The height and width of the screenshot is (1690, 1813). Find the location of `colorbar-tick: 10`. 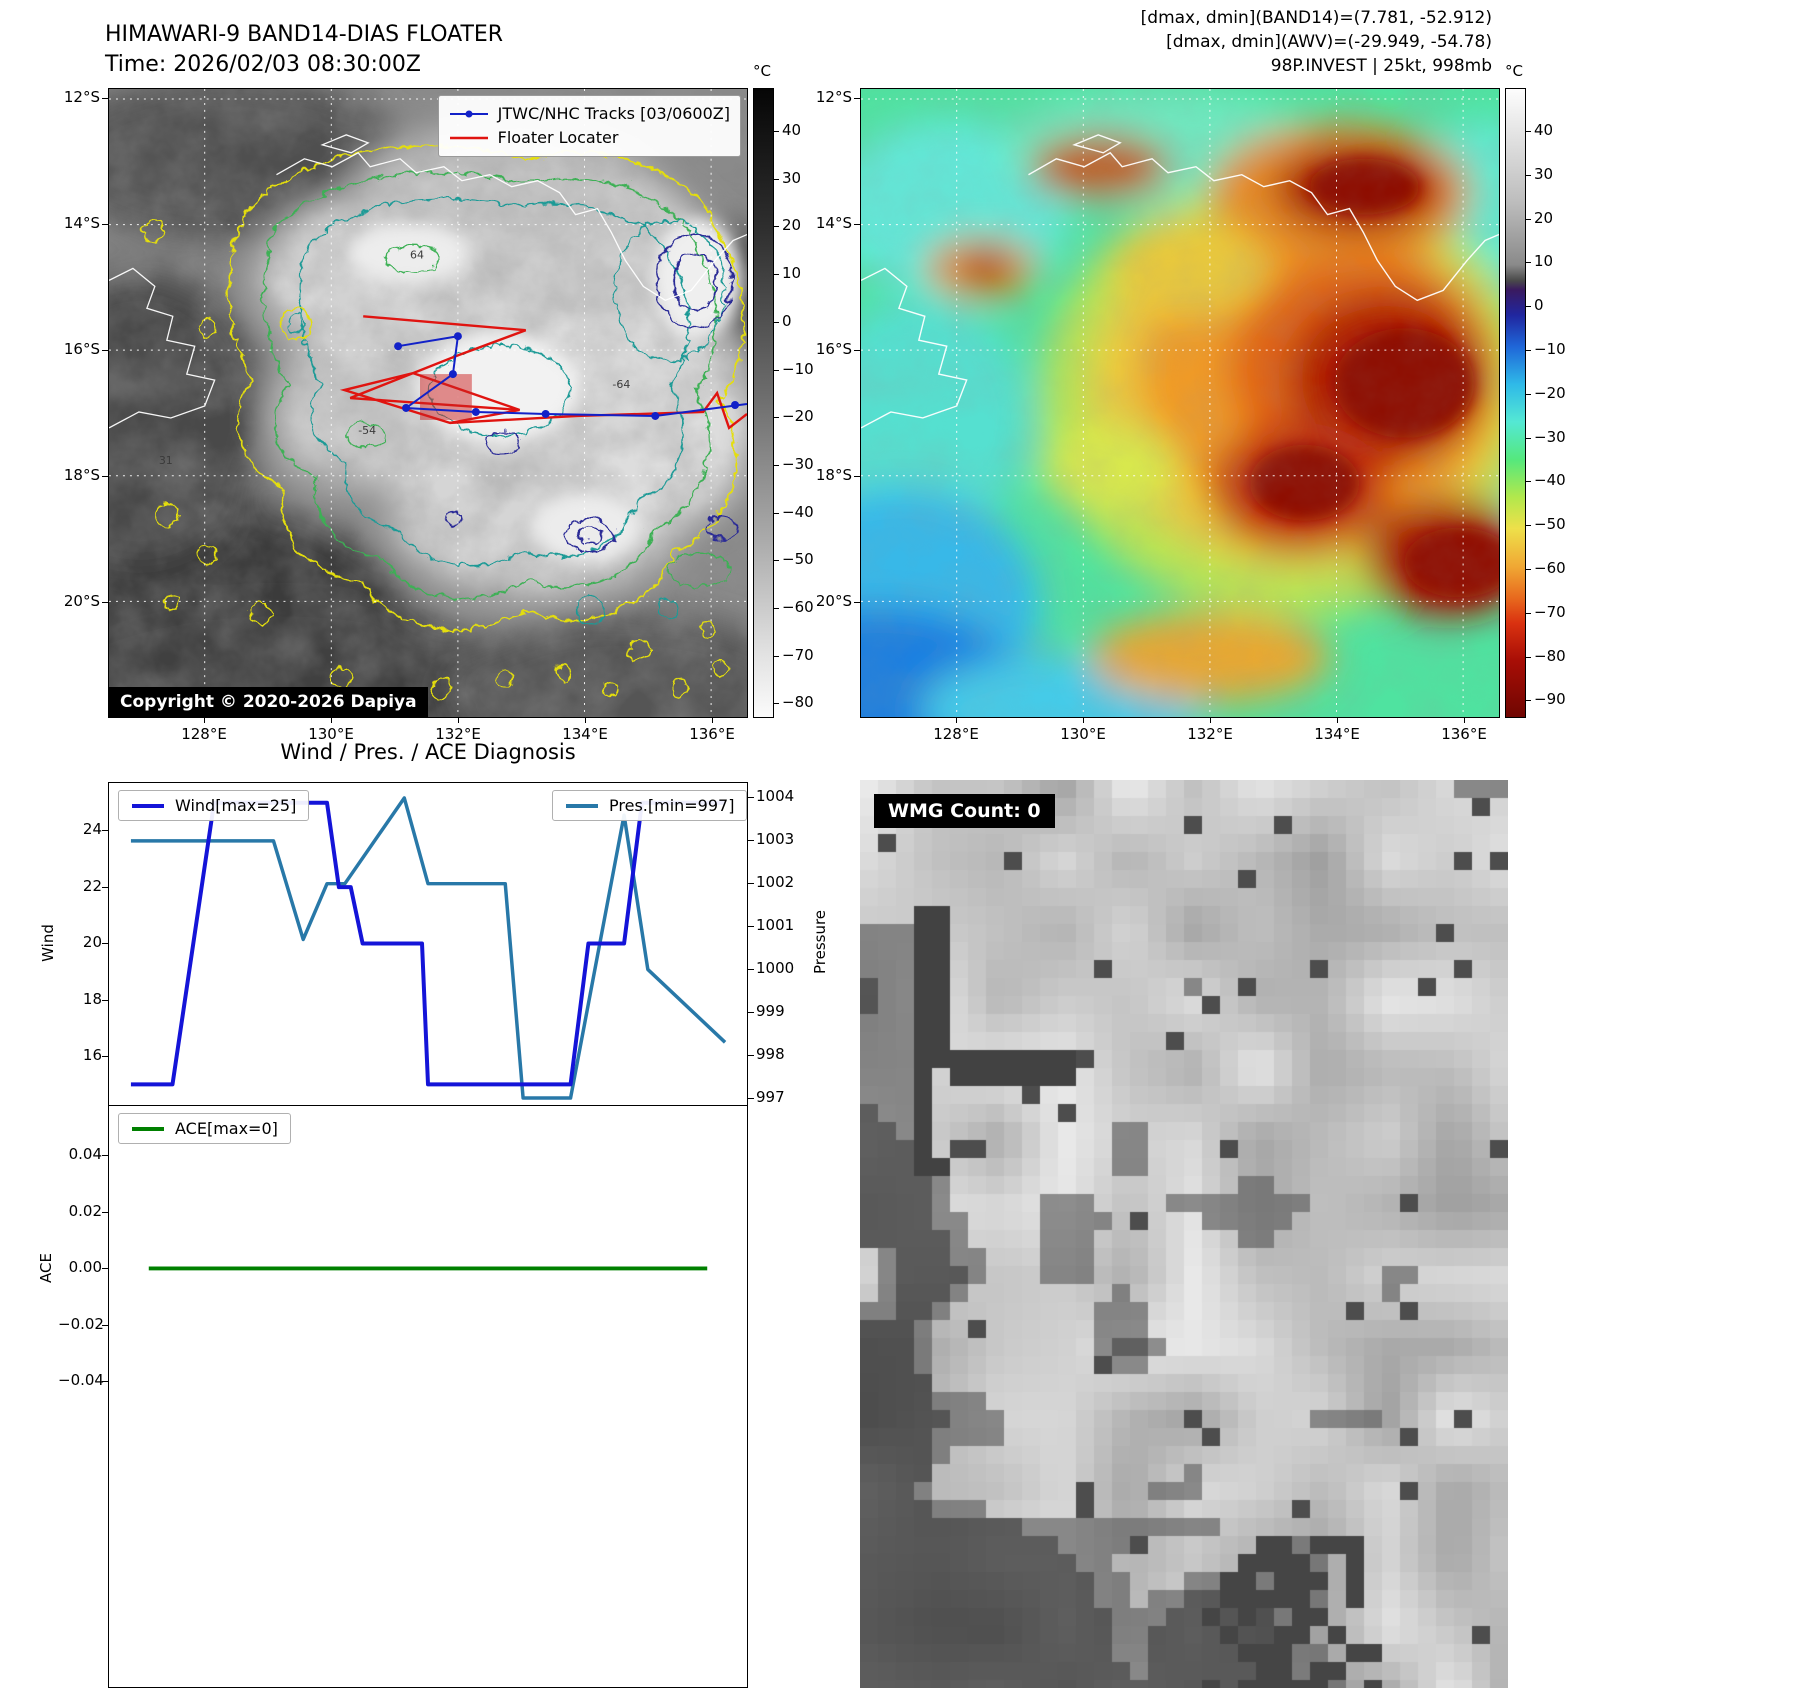

colorbar-tick: 10 is located at coordinates (1544, 261).